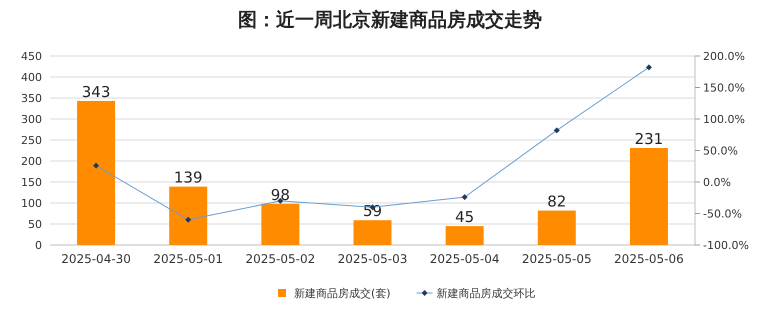  I want to click on y-tick-label: 50, so click(35, 224).